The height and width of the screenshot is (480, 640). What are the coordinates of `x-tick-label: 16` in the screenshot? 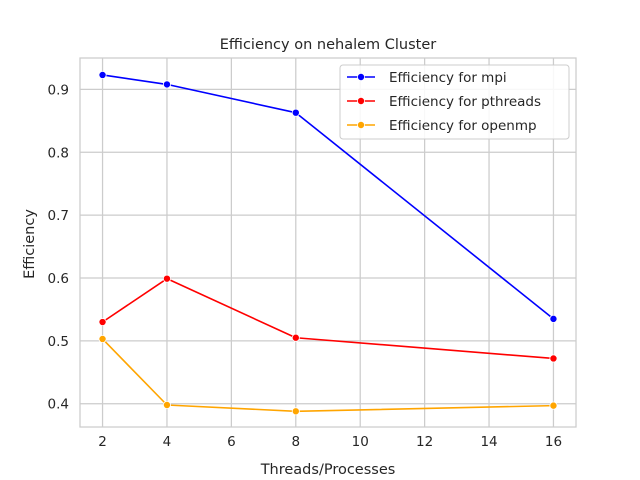 It's located at (553, 442).